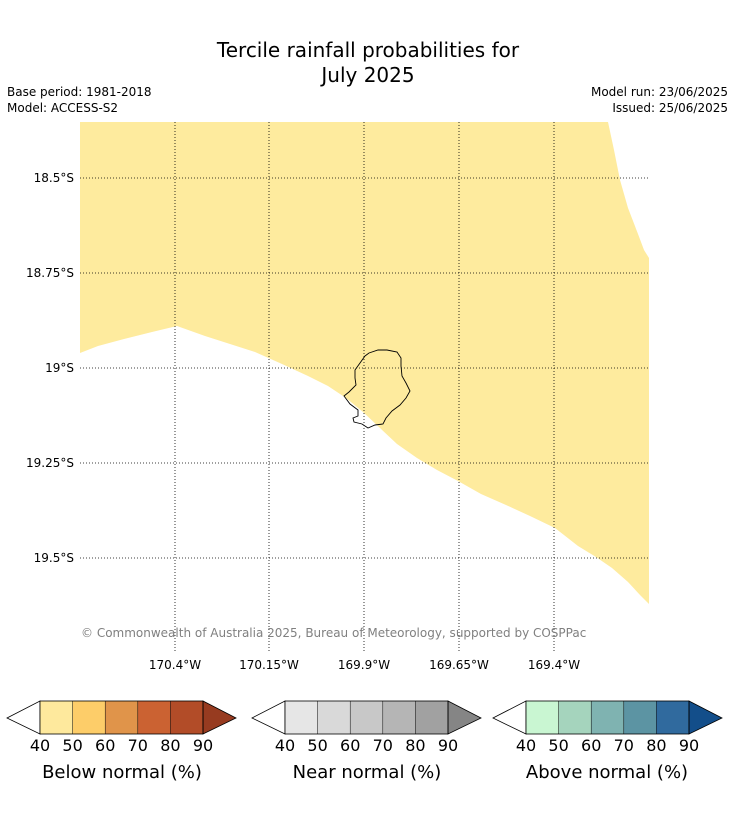 This screenshot has width=736, height=816. I want to click on colorbar-above-arrow-right, so click(705, 717).